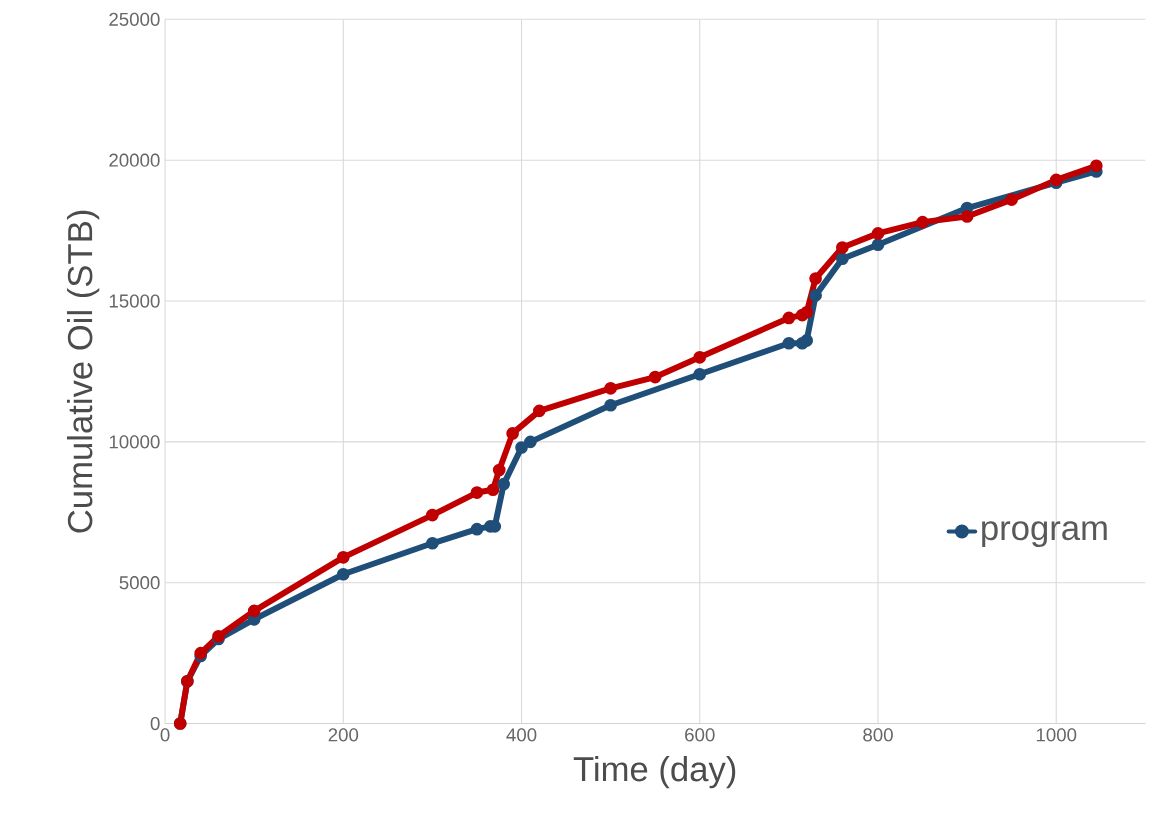 The image size is (1155, 822). Describe the element at coordinates (134, 160) in the screenshot. I see `y-tick-label: 20000` at that location.